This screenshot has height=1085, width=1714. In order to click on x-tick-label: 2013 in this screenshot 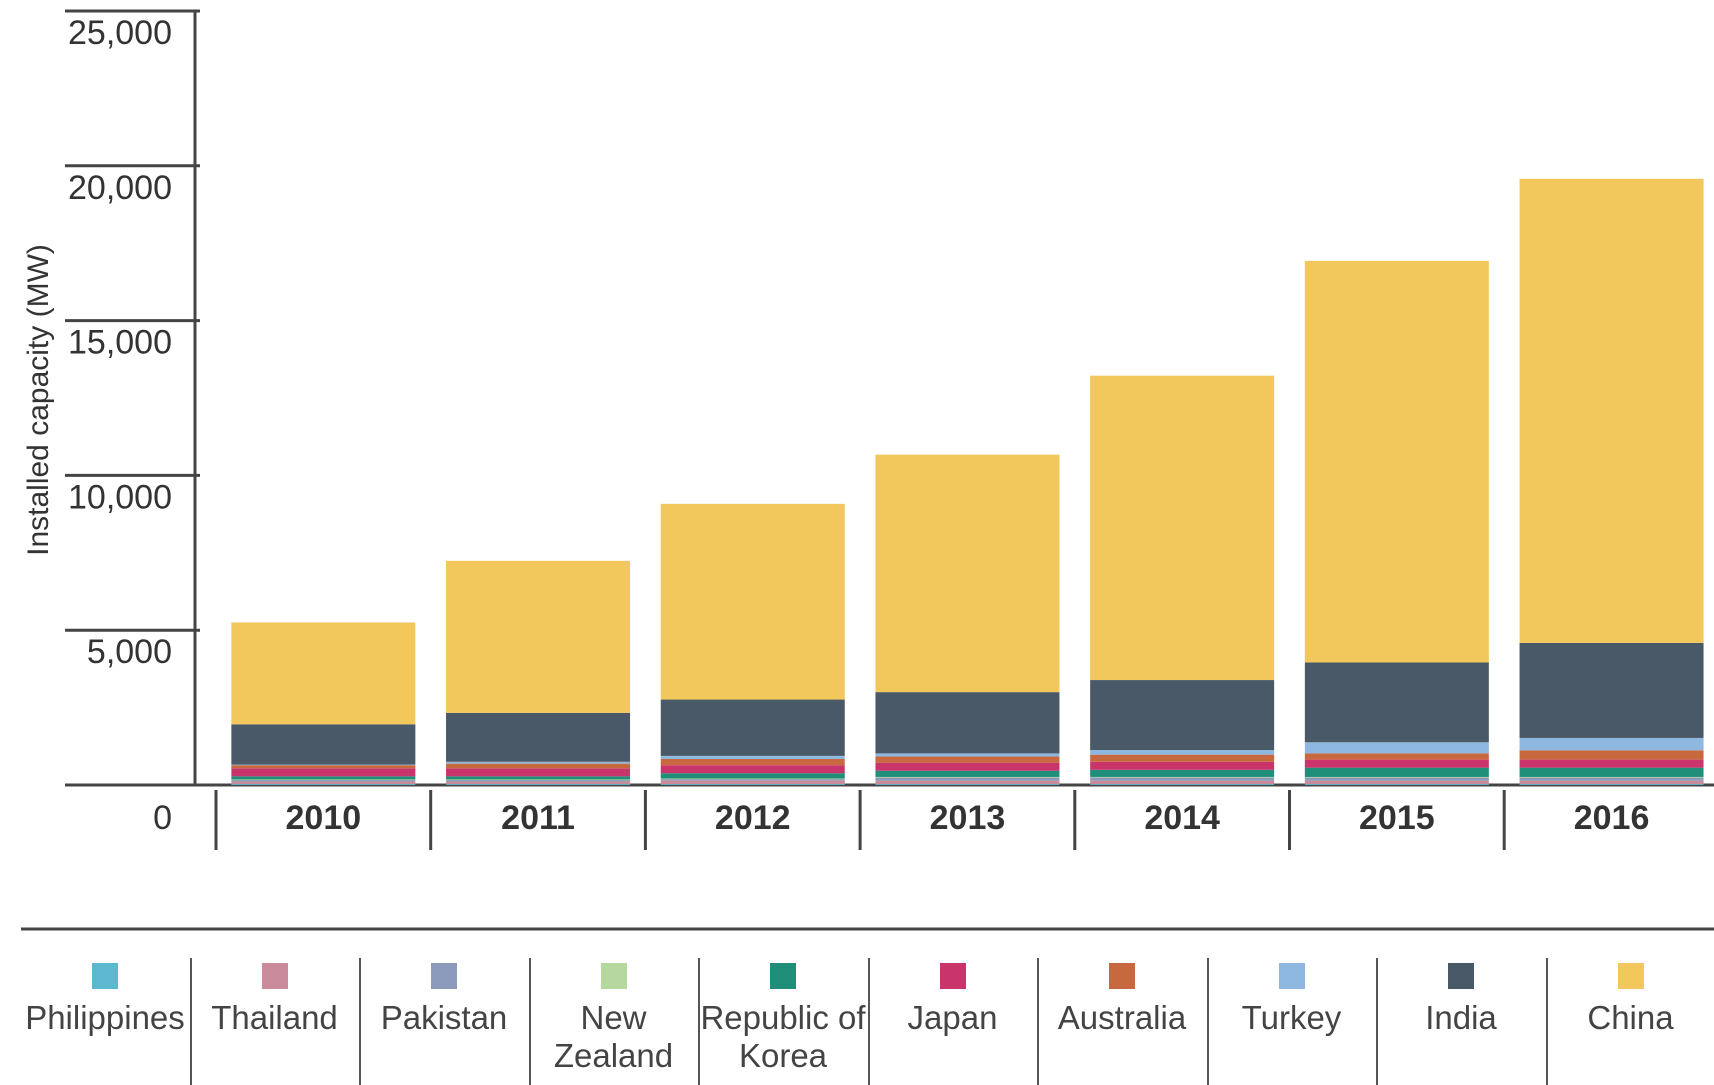, I will do `click(968, 818)`.